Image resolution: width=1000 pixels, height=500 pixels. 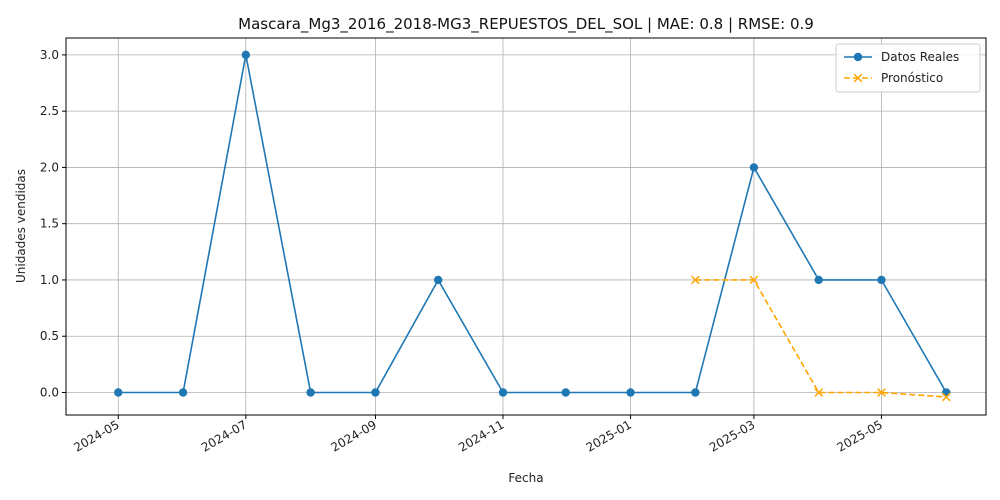 I want to click on series-line, so click(x=821, y=338).